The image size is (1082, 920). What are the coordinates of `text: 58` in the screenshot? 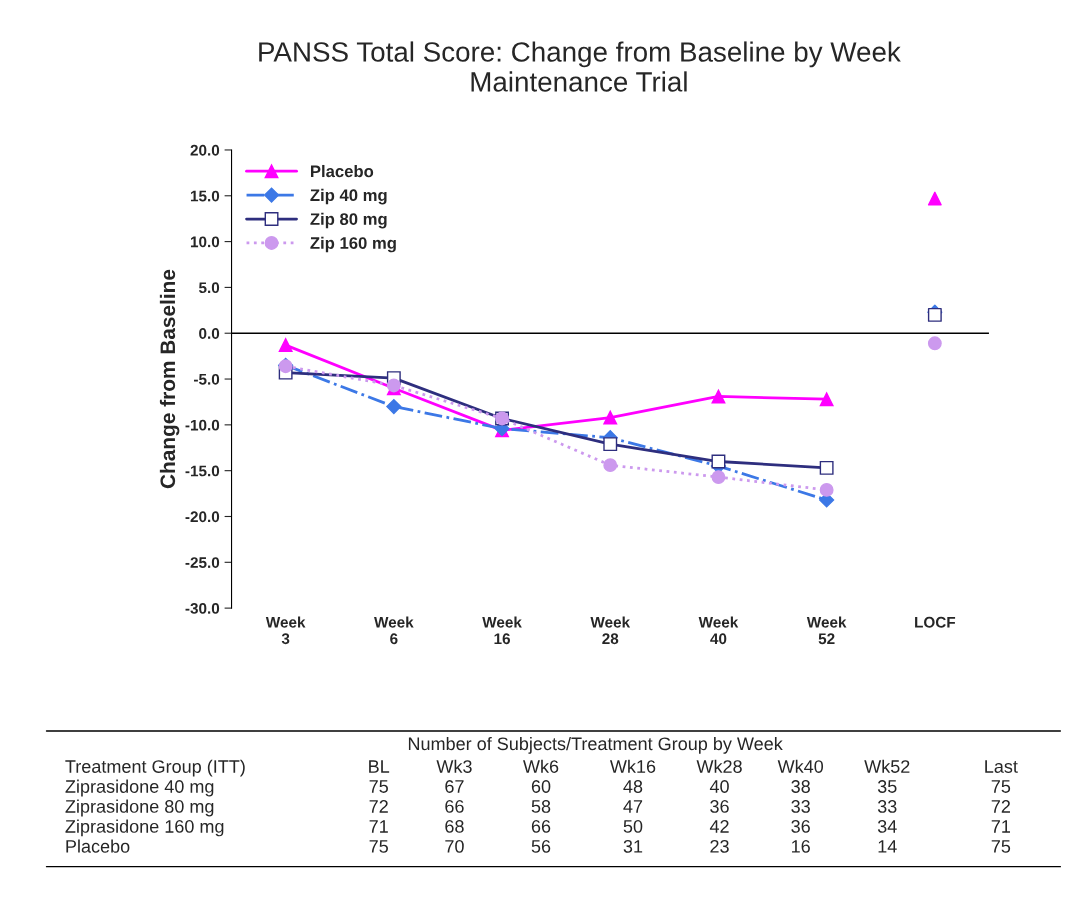 It's located at (541, 806).